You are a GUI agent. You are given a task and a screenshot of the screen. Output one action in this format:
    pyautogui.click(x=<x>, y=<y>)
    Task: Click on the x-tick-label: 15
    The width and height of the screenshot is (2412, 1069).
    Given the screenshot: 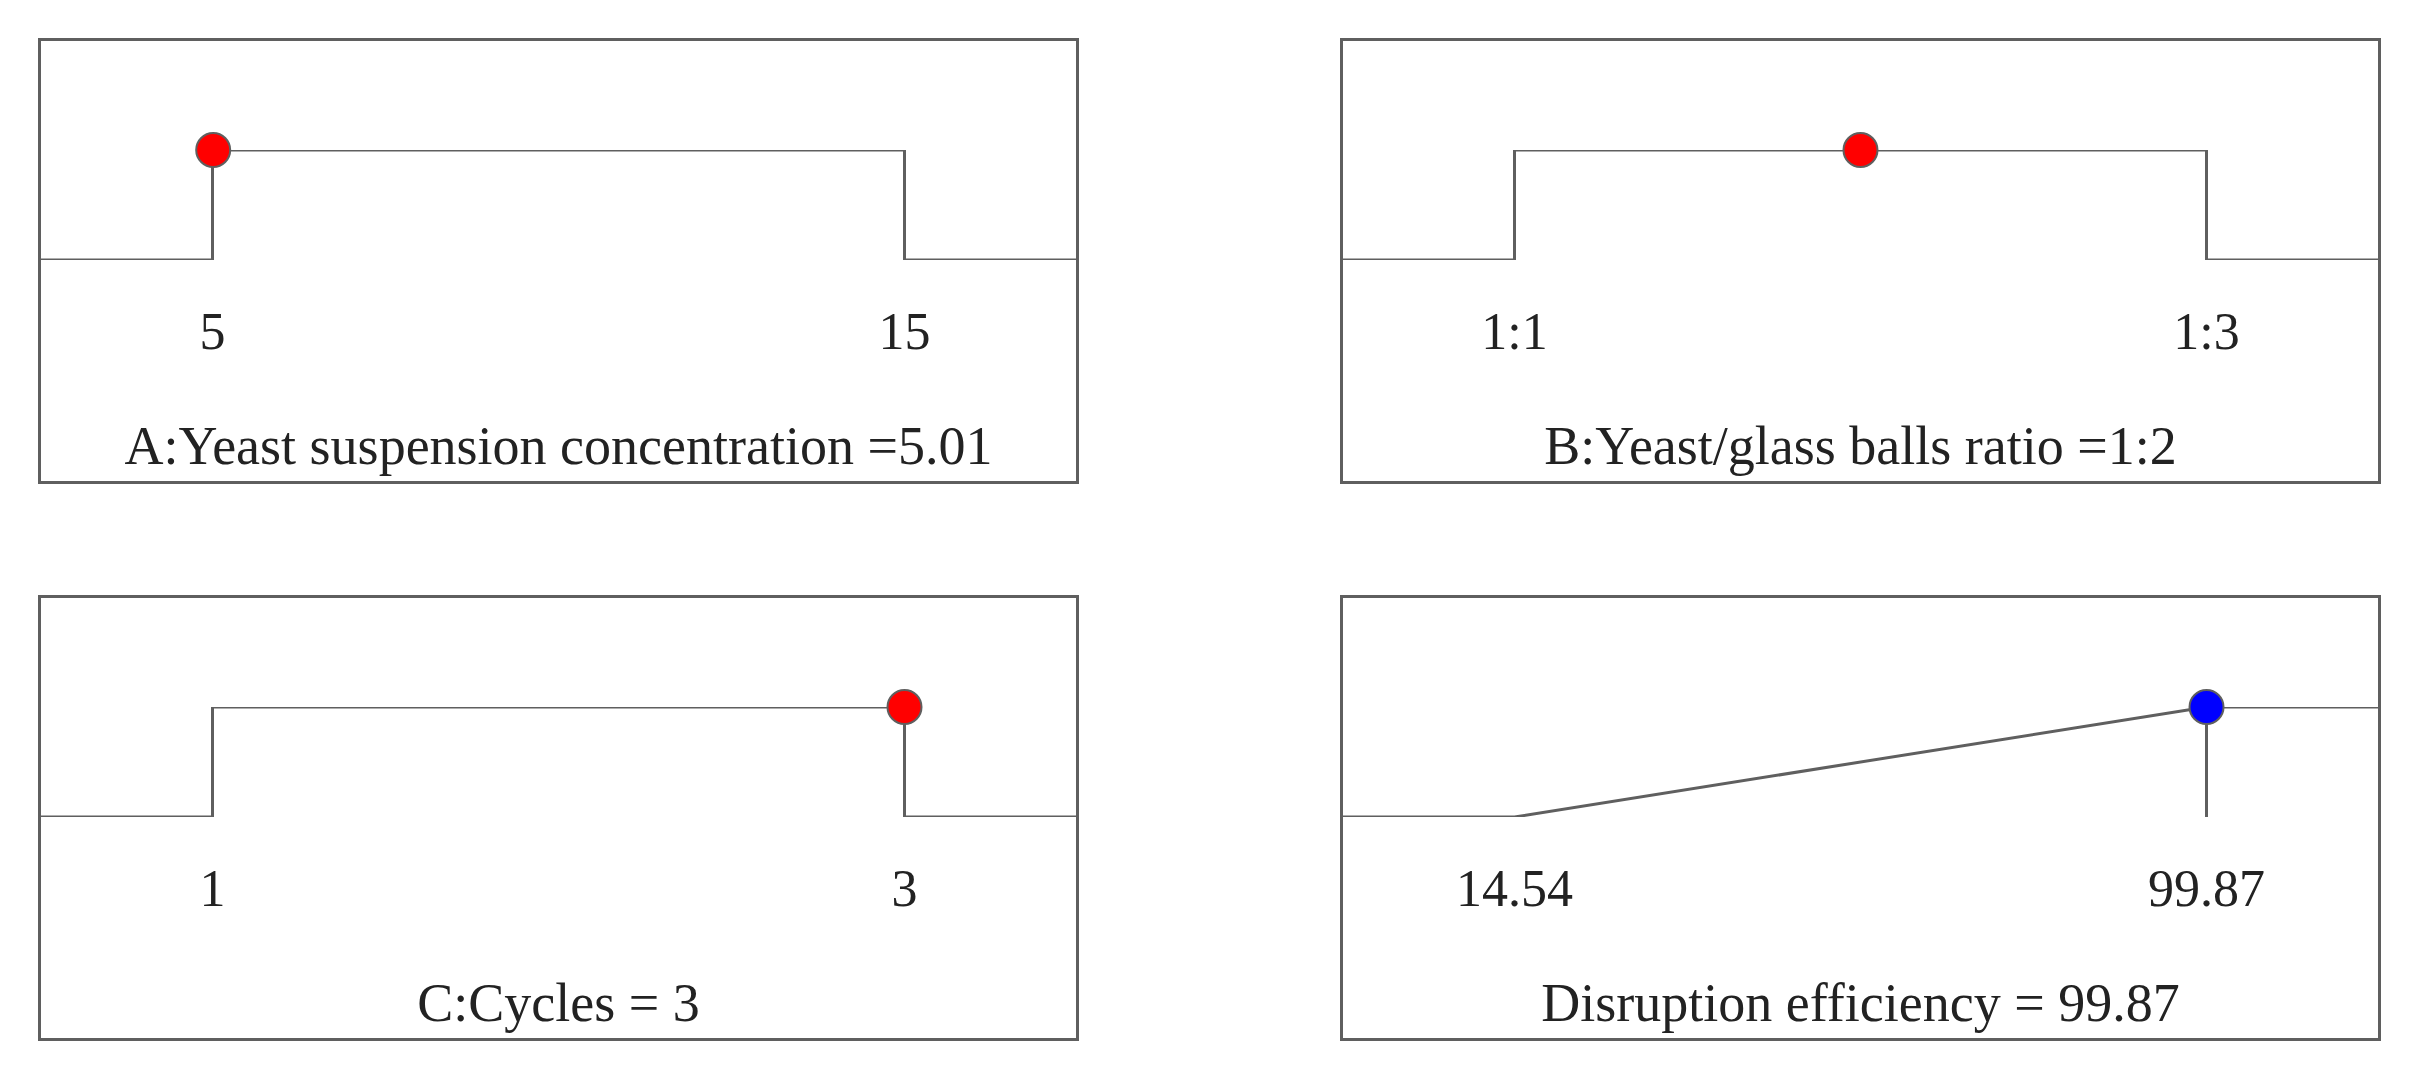 What is the action you would take?
    pyautogui.click(x=904, y=331)
    